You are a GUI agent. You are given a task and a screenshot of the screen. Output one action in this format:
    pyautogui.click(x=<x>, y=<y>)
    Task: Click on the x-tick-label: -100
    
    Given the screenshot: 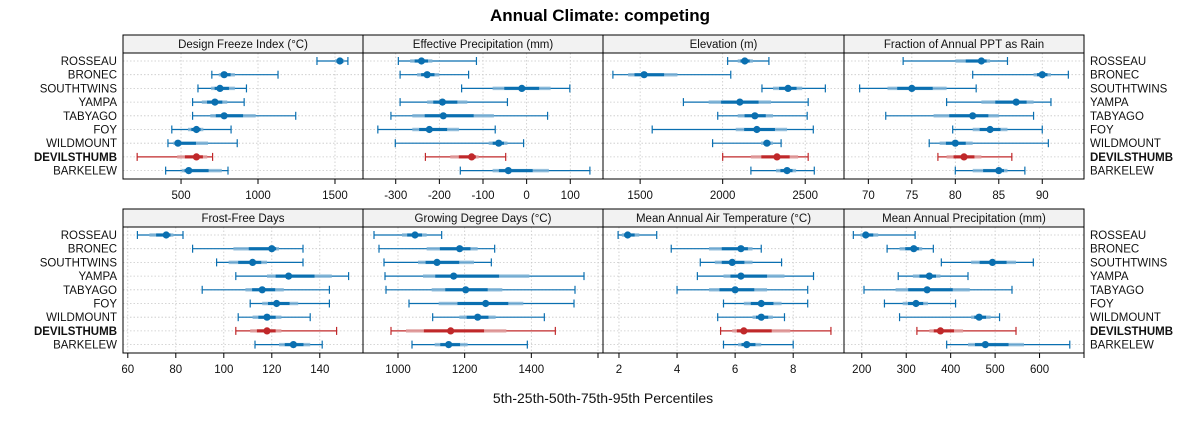 What is the action you would take?
    pyautogui.click(x=482, y=196)
    